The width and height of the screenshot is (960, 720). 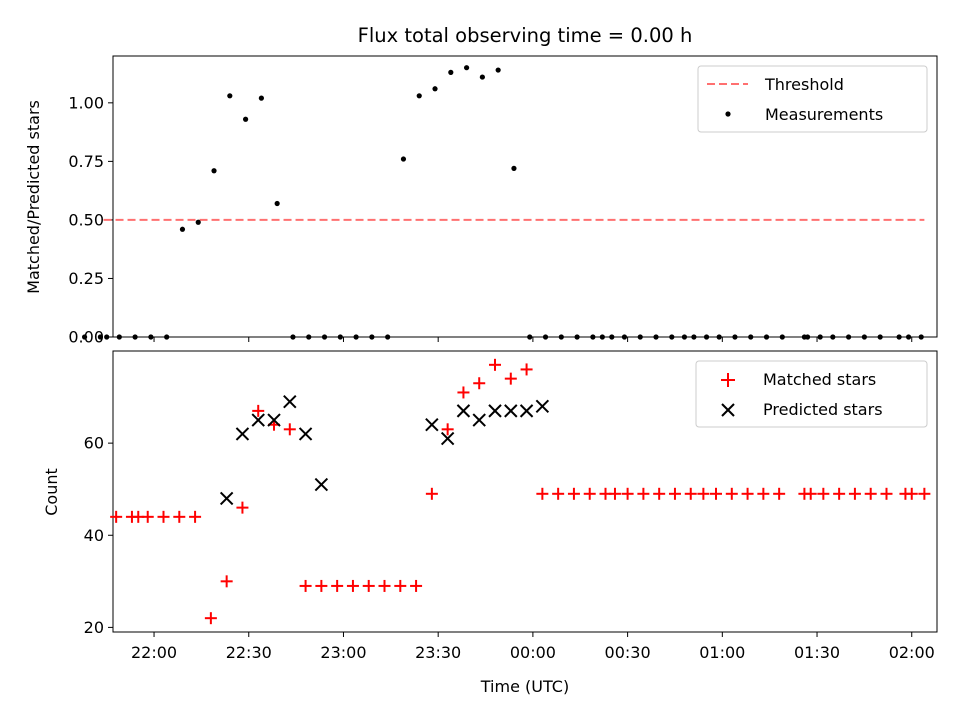 What do you see at coordinates (86, 161) in the screenshot?
I see `top-y-tick-label: 0.75` at bounding box center [86, 161].